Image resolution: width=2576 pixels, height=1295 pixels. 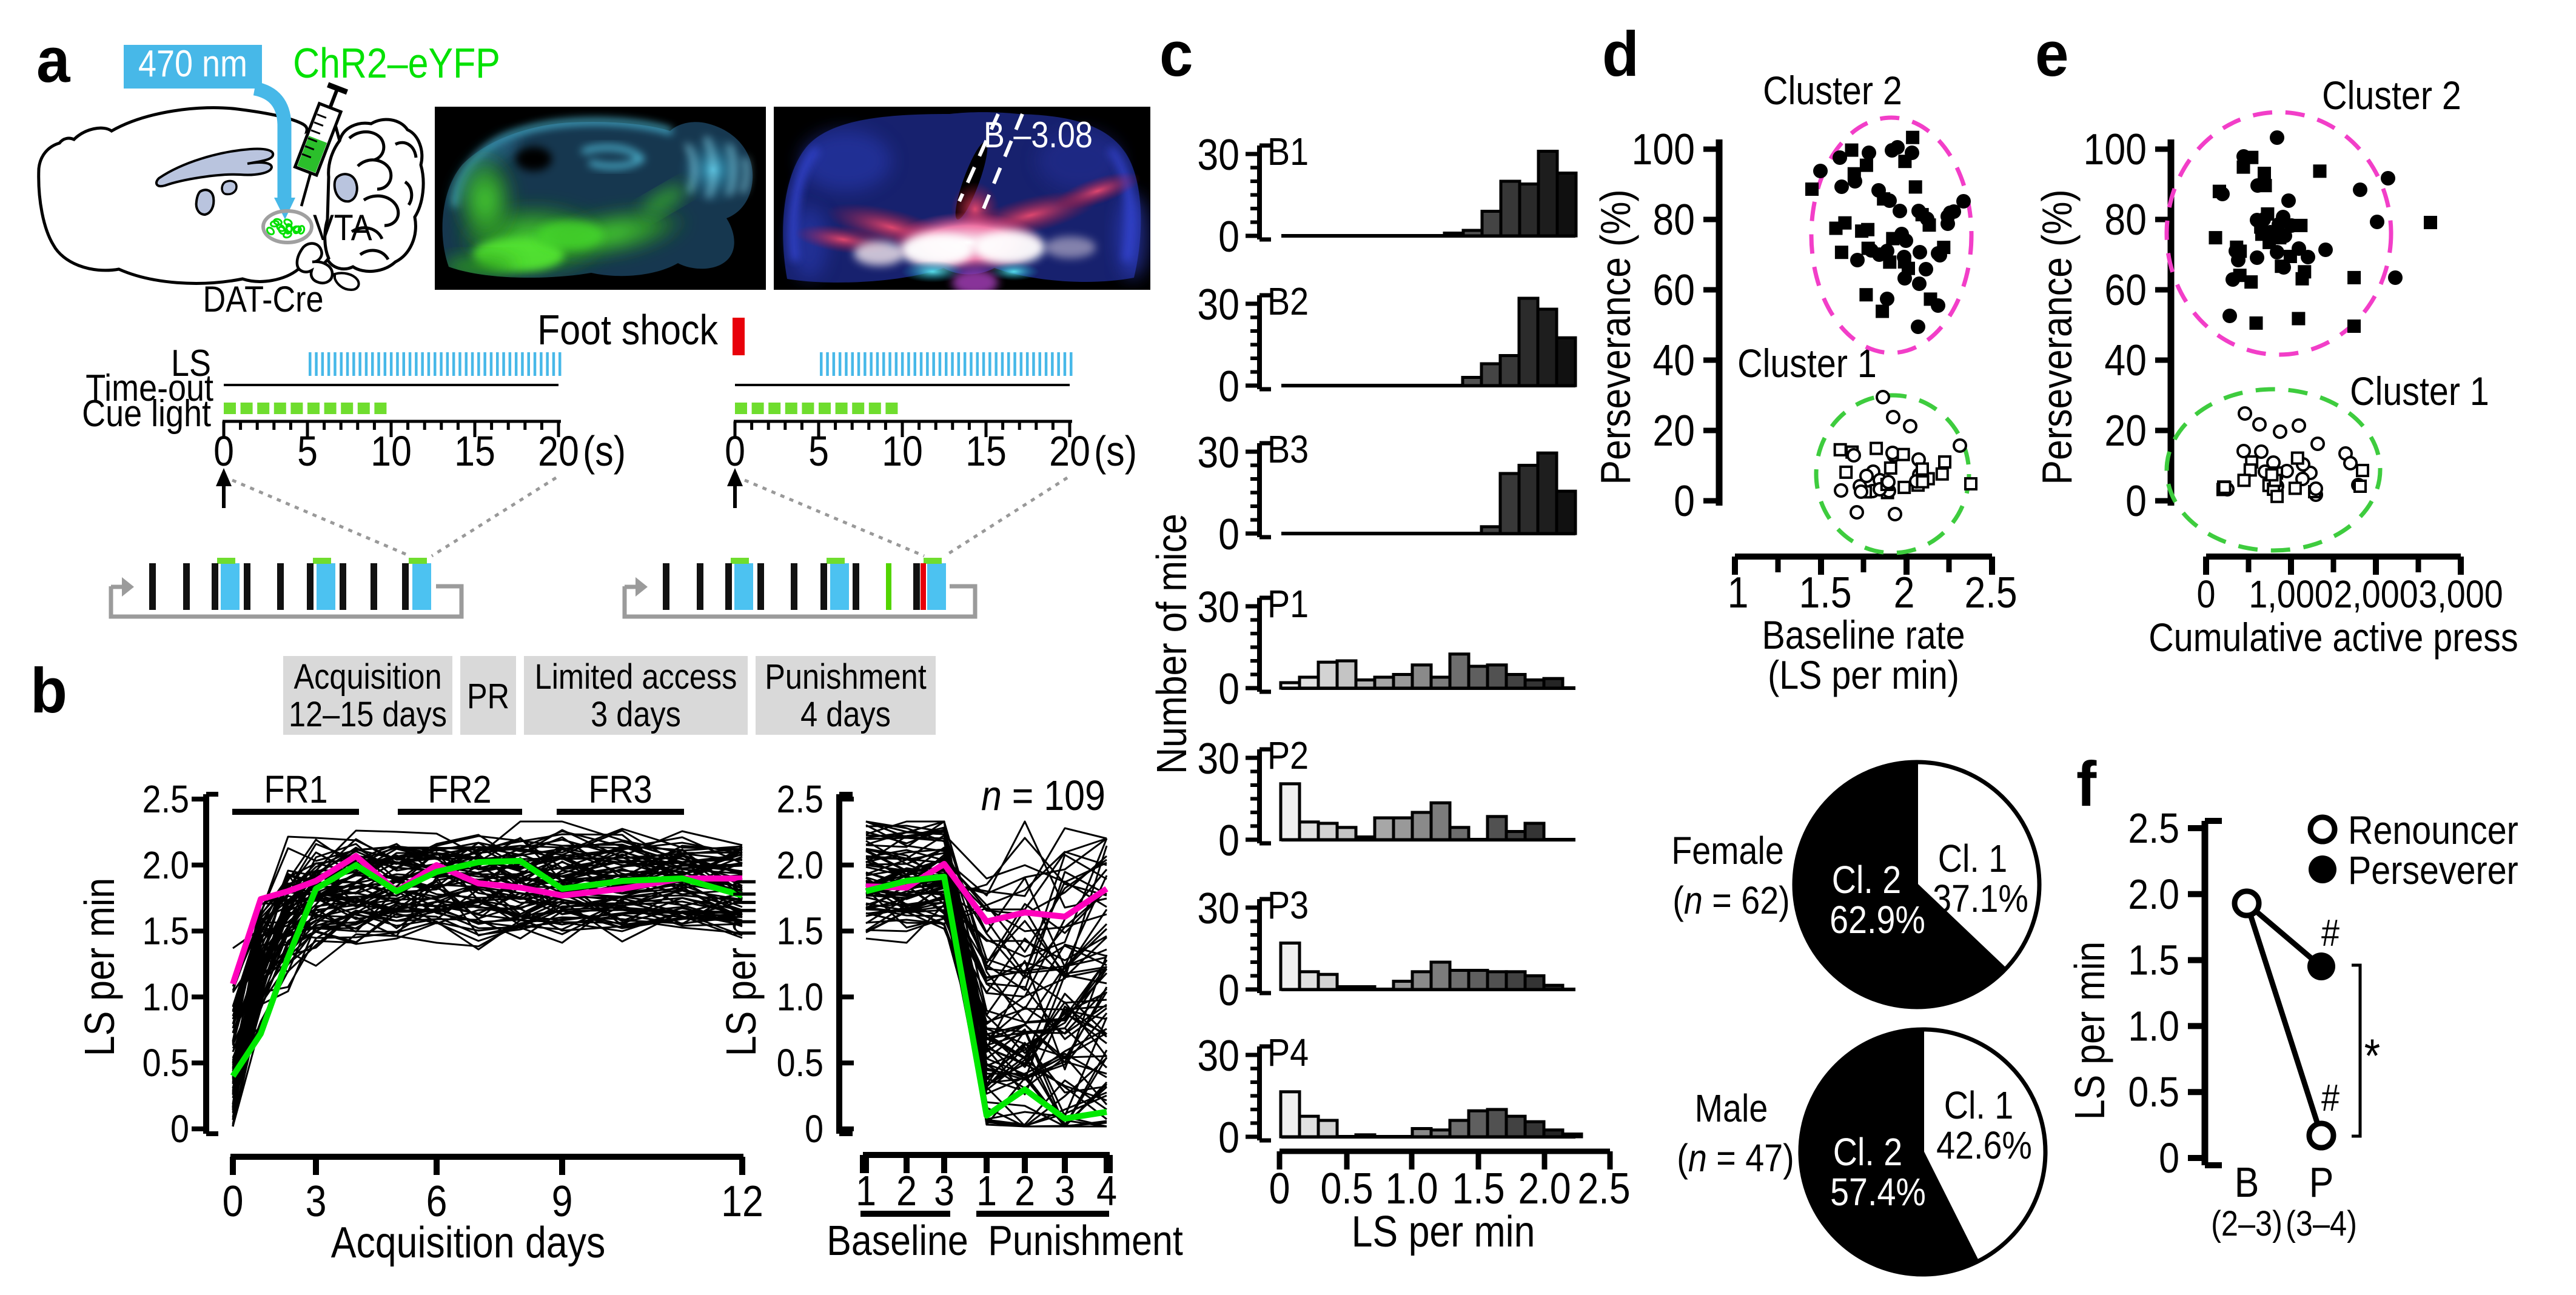 What do you see at coordinates (742, 1201) in the screenshot?
I see `svg-text: 12` at bounding box center [742, 1201].